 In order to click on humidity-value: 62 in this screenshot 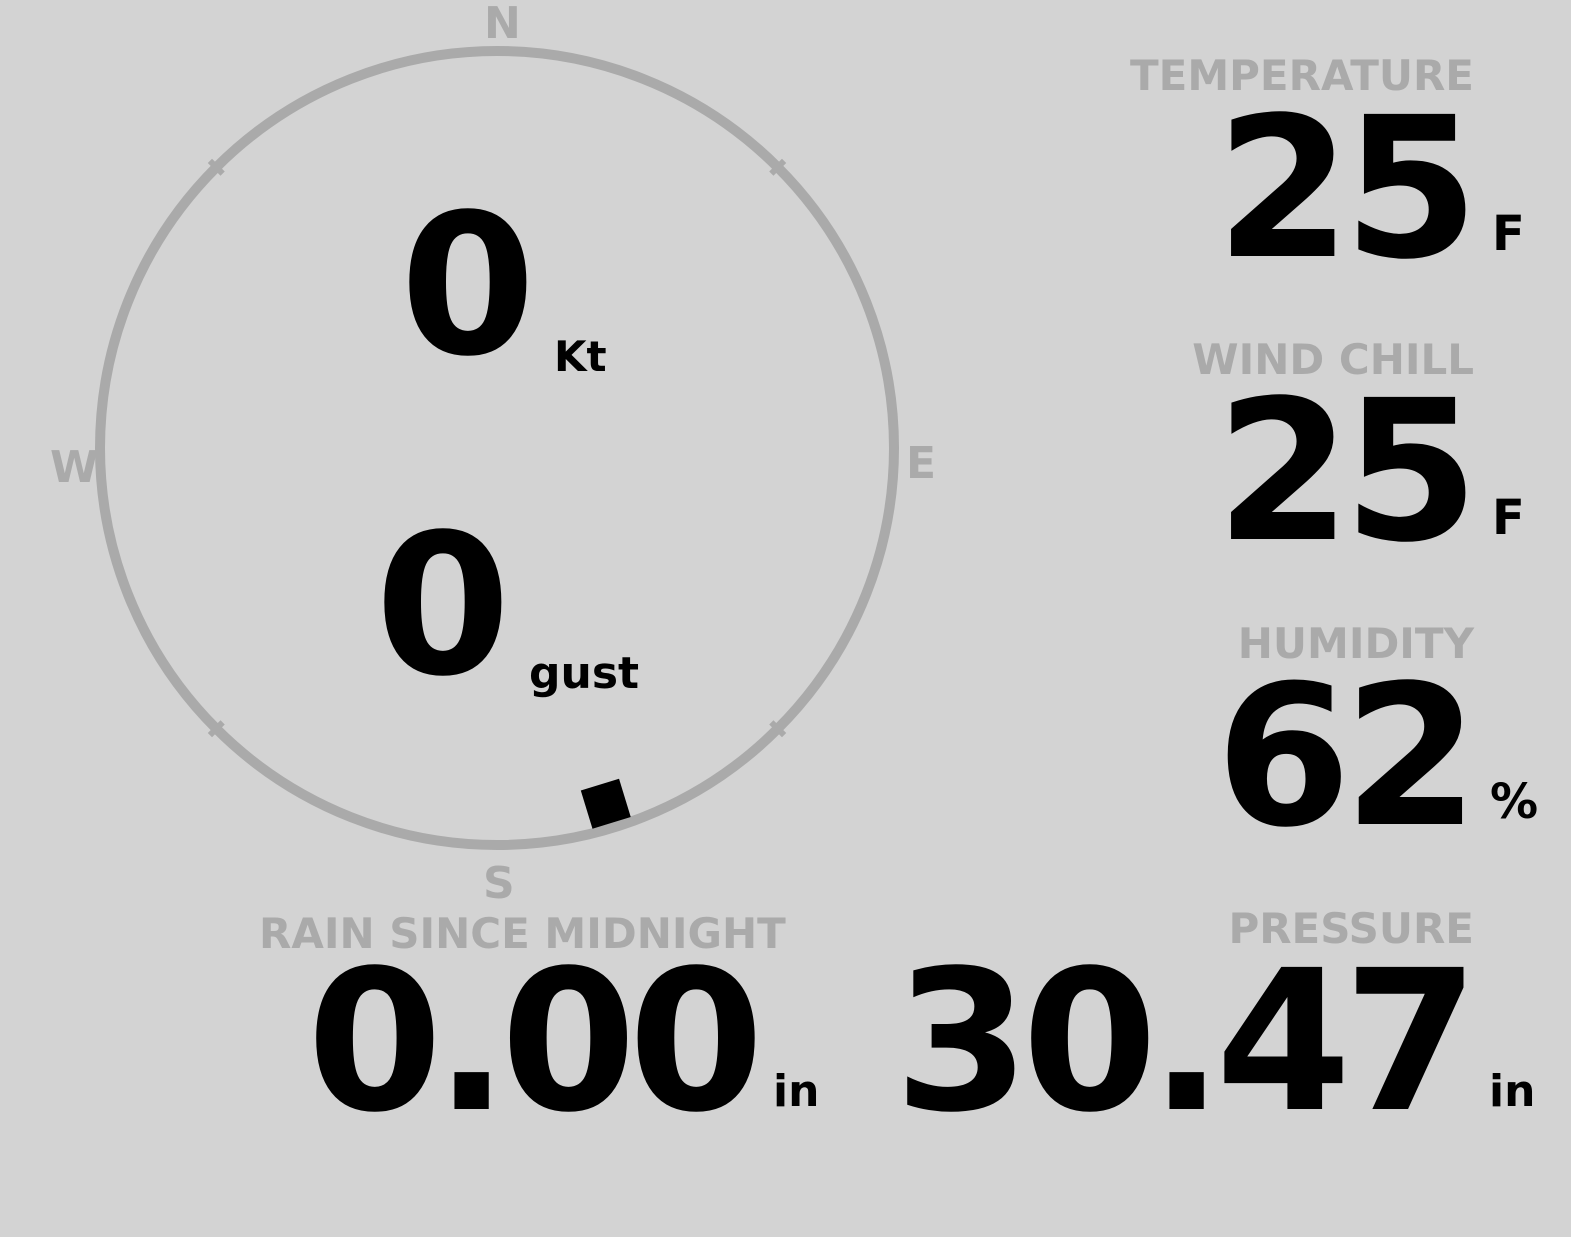, I will do `click(1347, 756)`.